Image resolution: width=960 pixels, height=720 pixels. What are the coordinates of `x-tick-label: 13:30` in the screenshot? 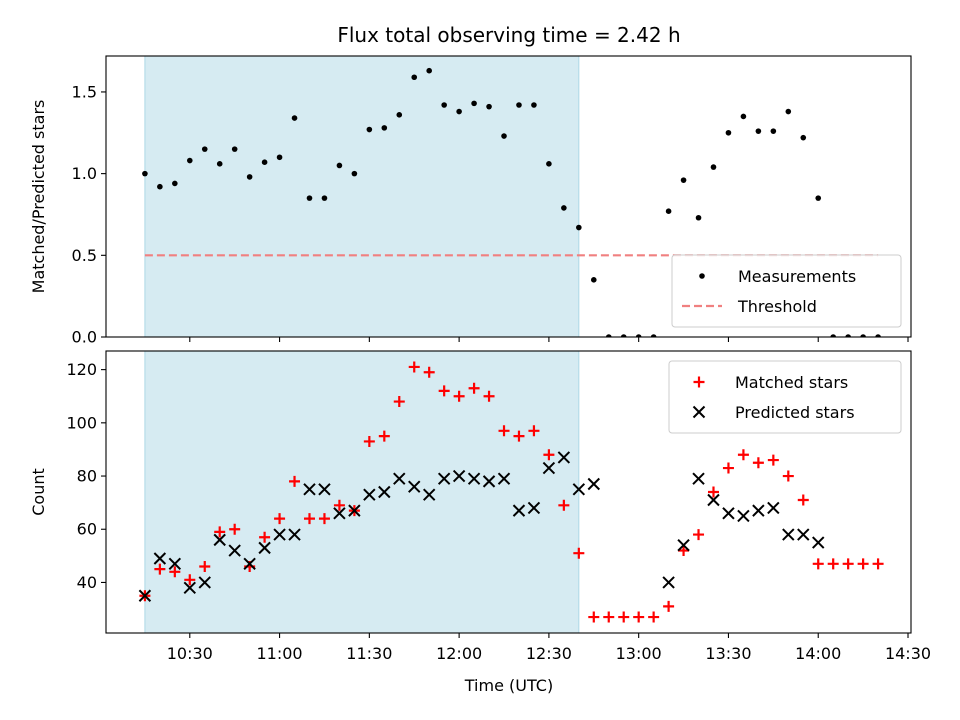 It's located at (728, 653).